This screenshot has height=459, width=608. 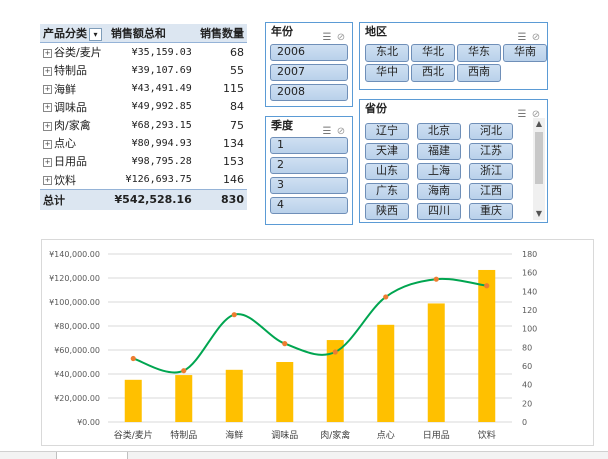 I want to click on pivot-row-category: + 饮料, so click(x=74, y=180).